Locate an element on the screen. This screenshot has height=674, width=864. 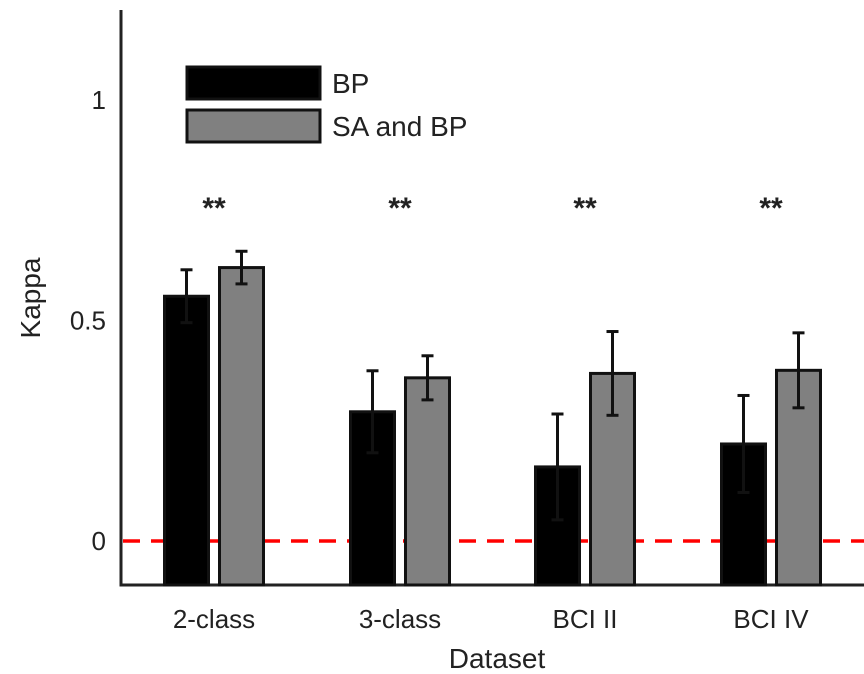
bar-bp-2-class is located at coordinates (187, 440).